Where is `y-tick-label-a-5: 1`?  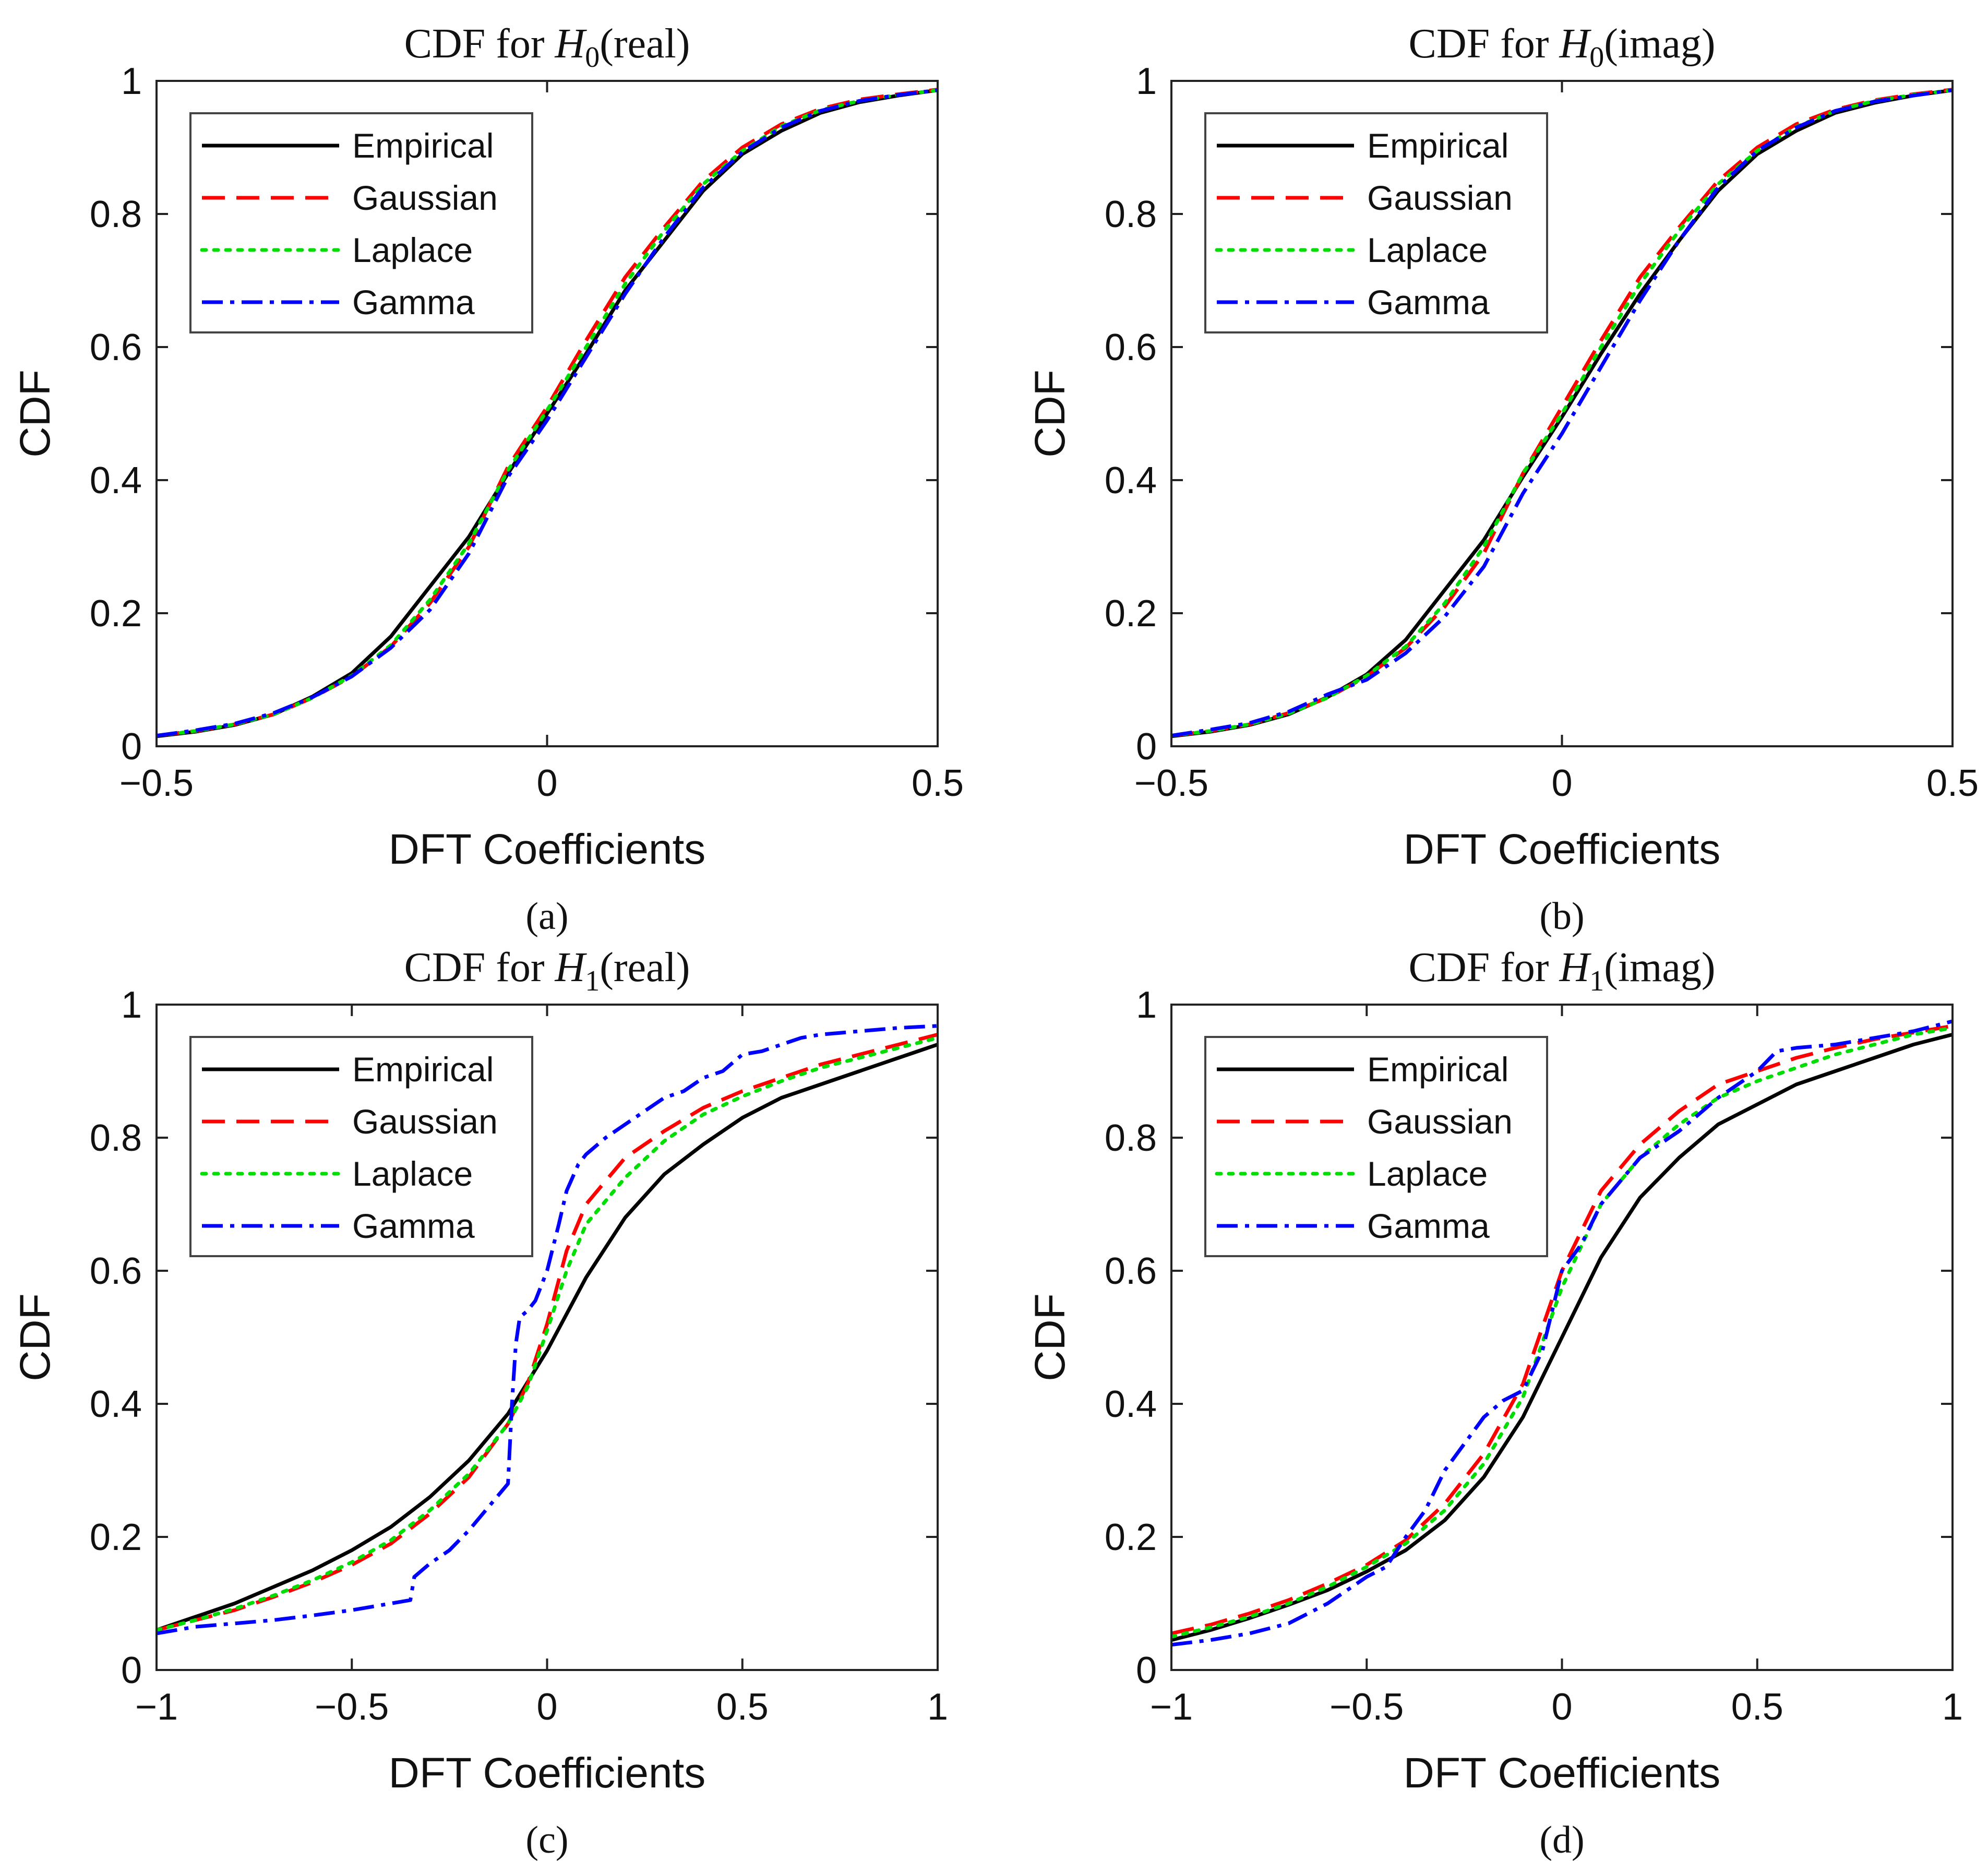 y-tick-label-a-5: 1 is located at coordinates (131, 81).